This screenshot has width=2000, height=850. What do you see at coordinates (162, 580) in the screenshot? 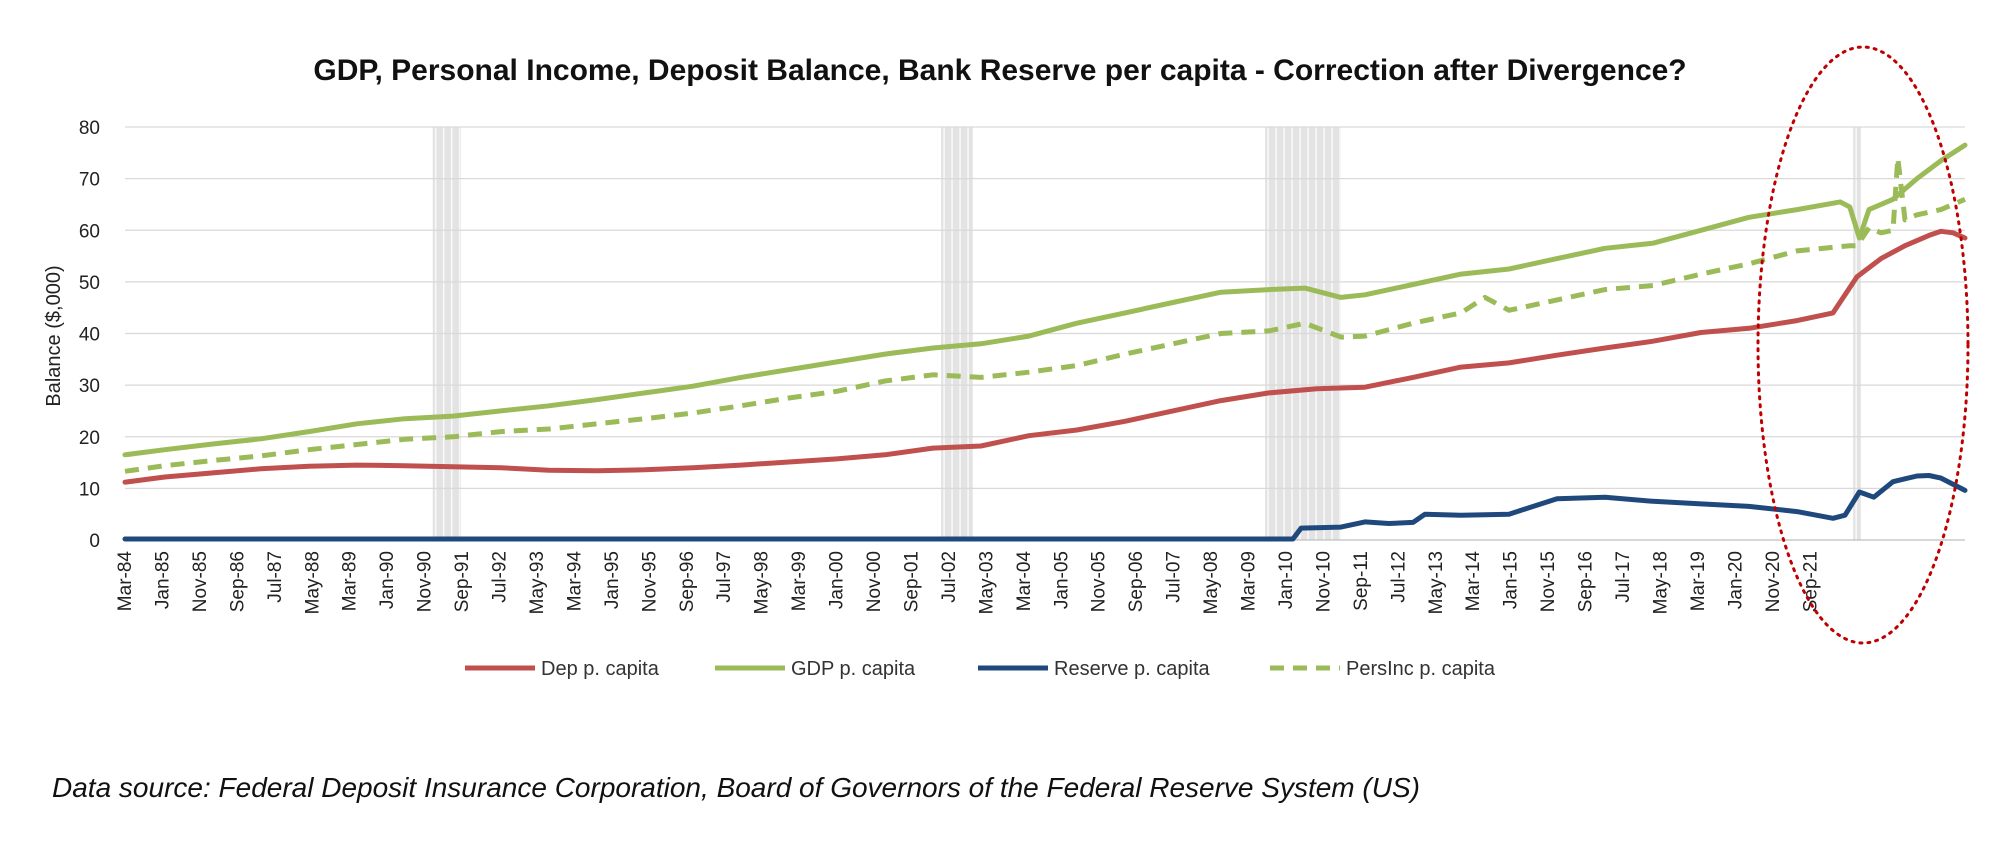
I see `x-tick-label: Jan-85` at bounding box center [162, 580].